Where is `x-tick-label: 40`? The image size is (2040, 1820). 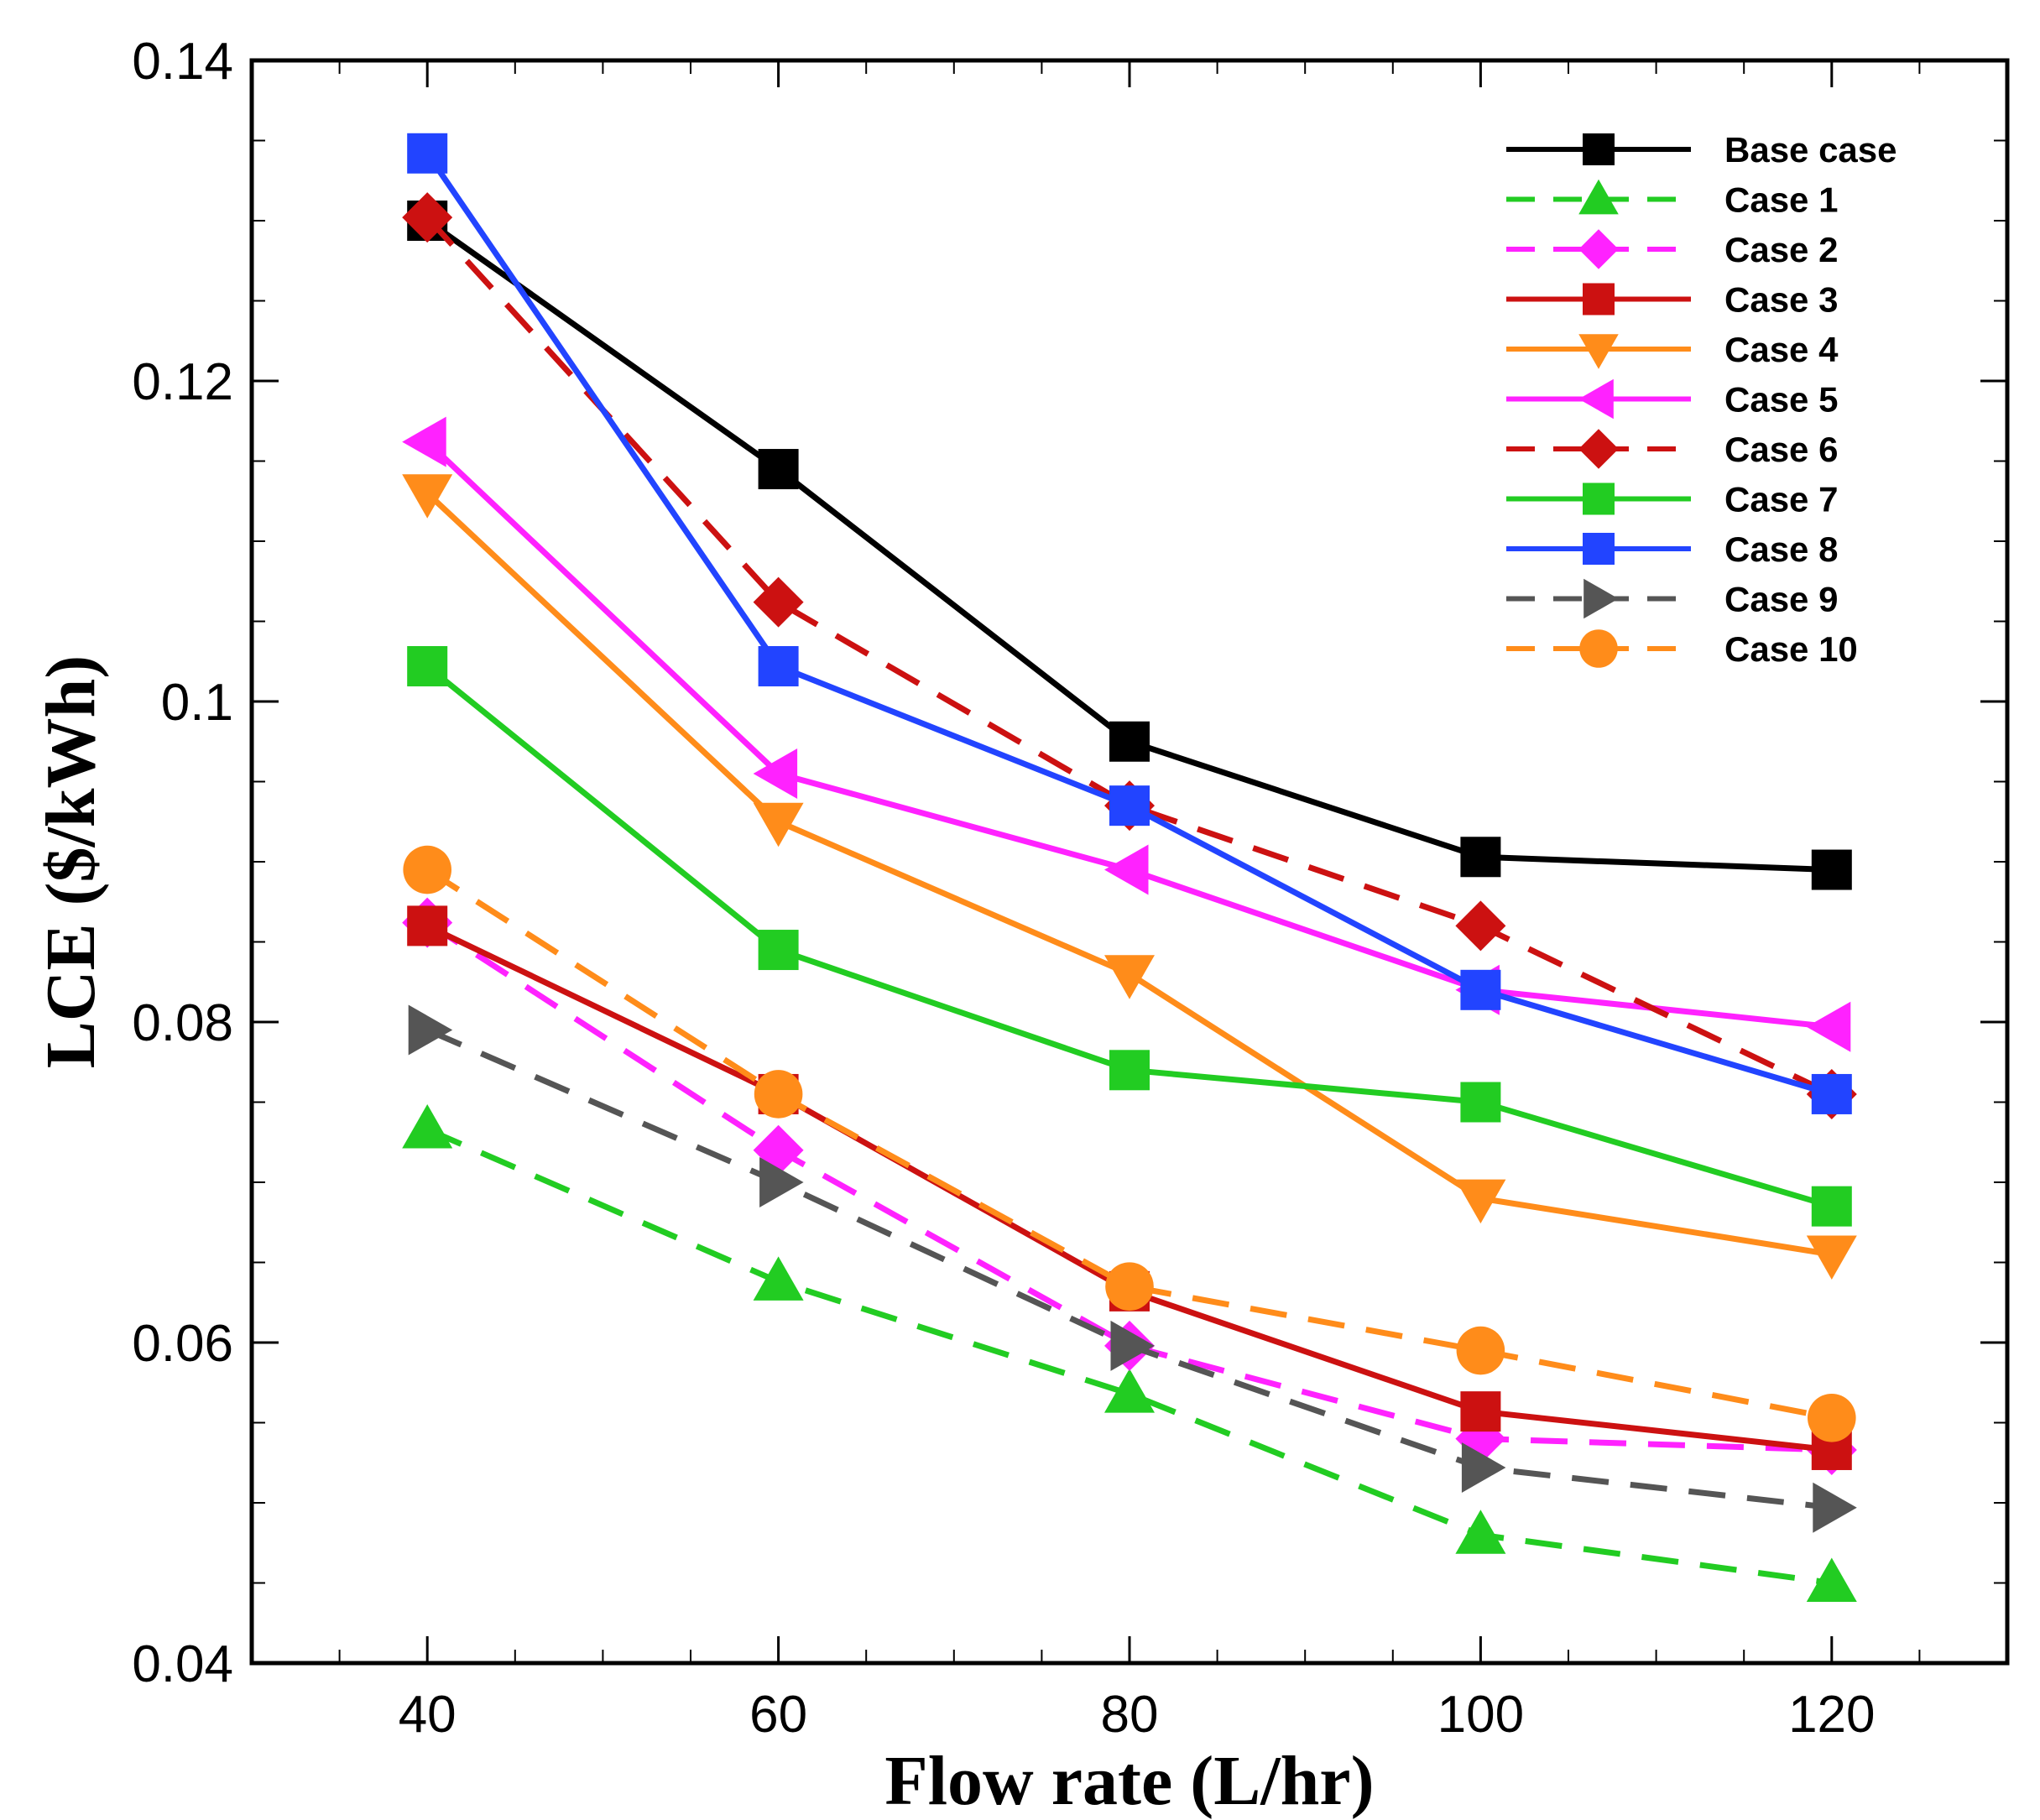 x-tick-label: 40 is located at coordinates (428, 1715).